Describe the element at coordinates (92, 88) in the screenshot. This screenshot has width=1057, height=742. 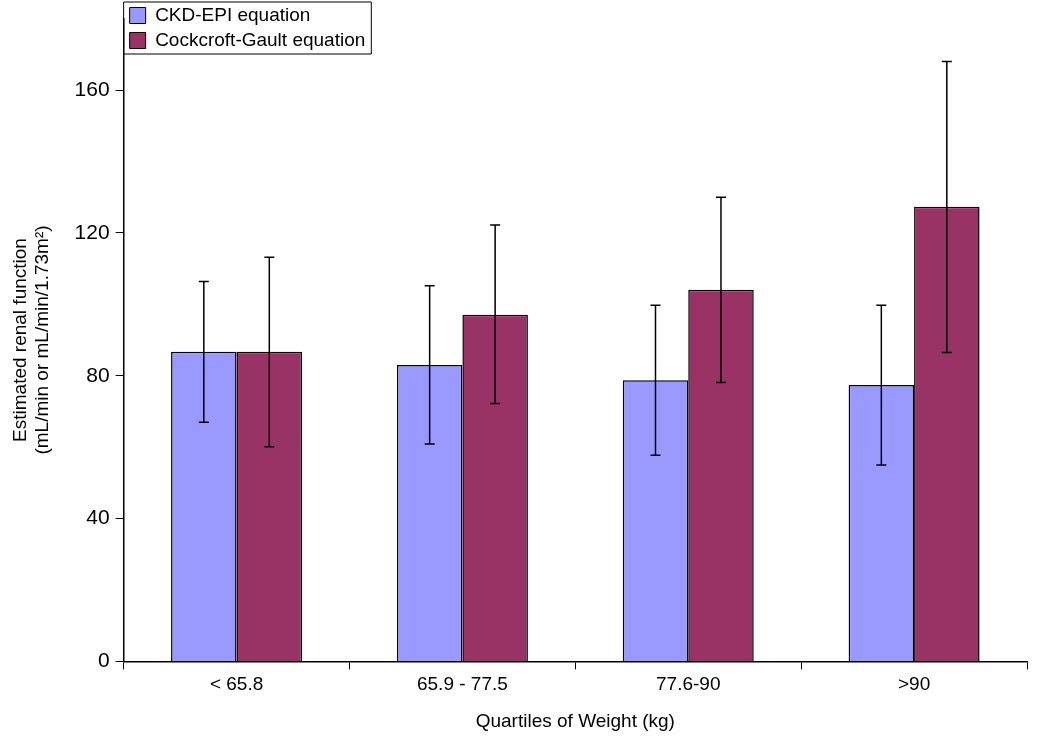
I see `y-tick-label: 160` at that location.